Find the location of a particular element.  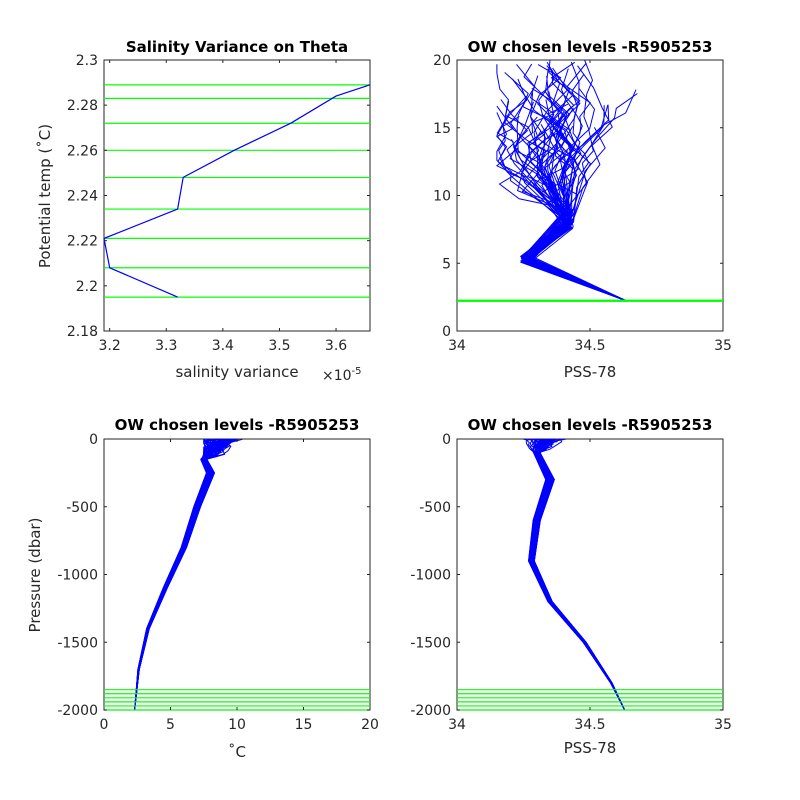

panel1-ylabel: Potential temp (˚C) is located at coordinates (45, 196).